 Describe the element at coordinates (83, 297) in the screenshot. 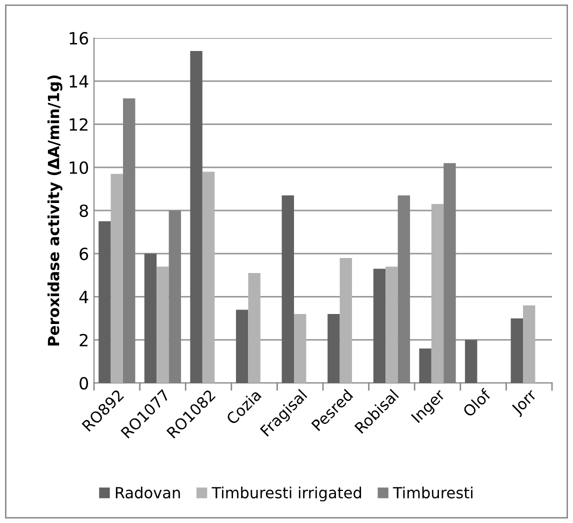

I see `y-tick-label: 4` at that location.